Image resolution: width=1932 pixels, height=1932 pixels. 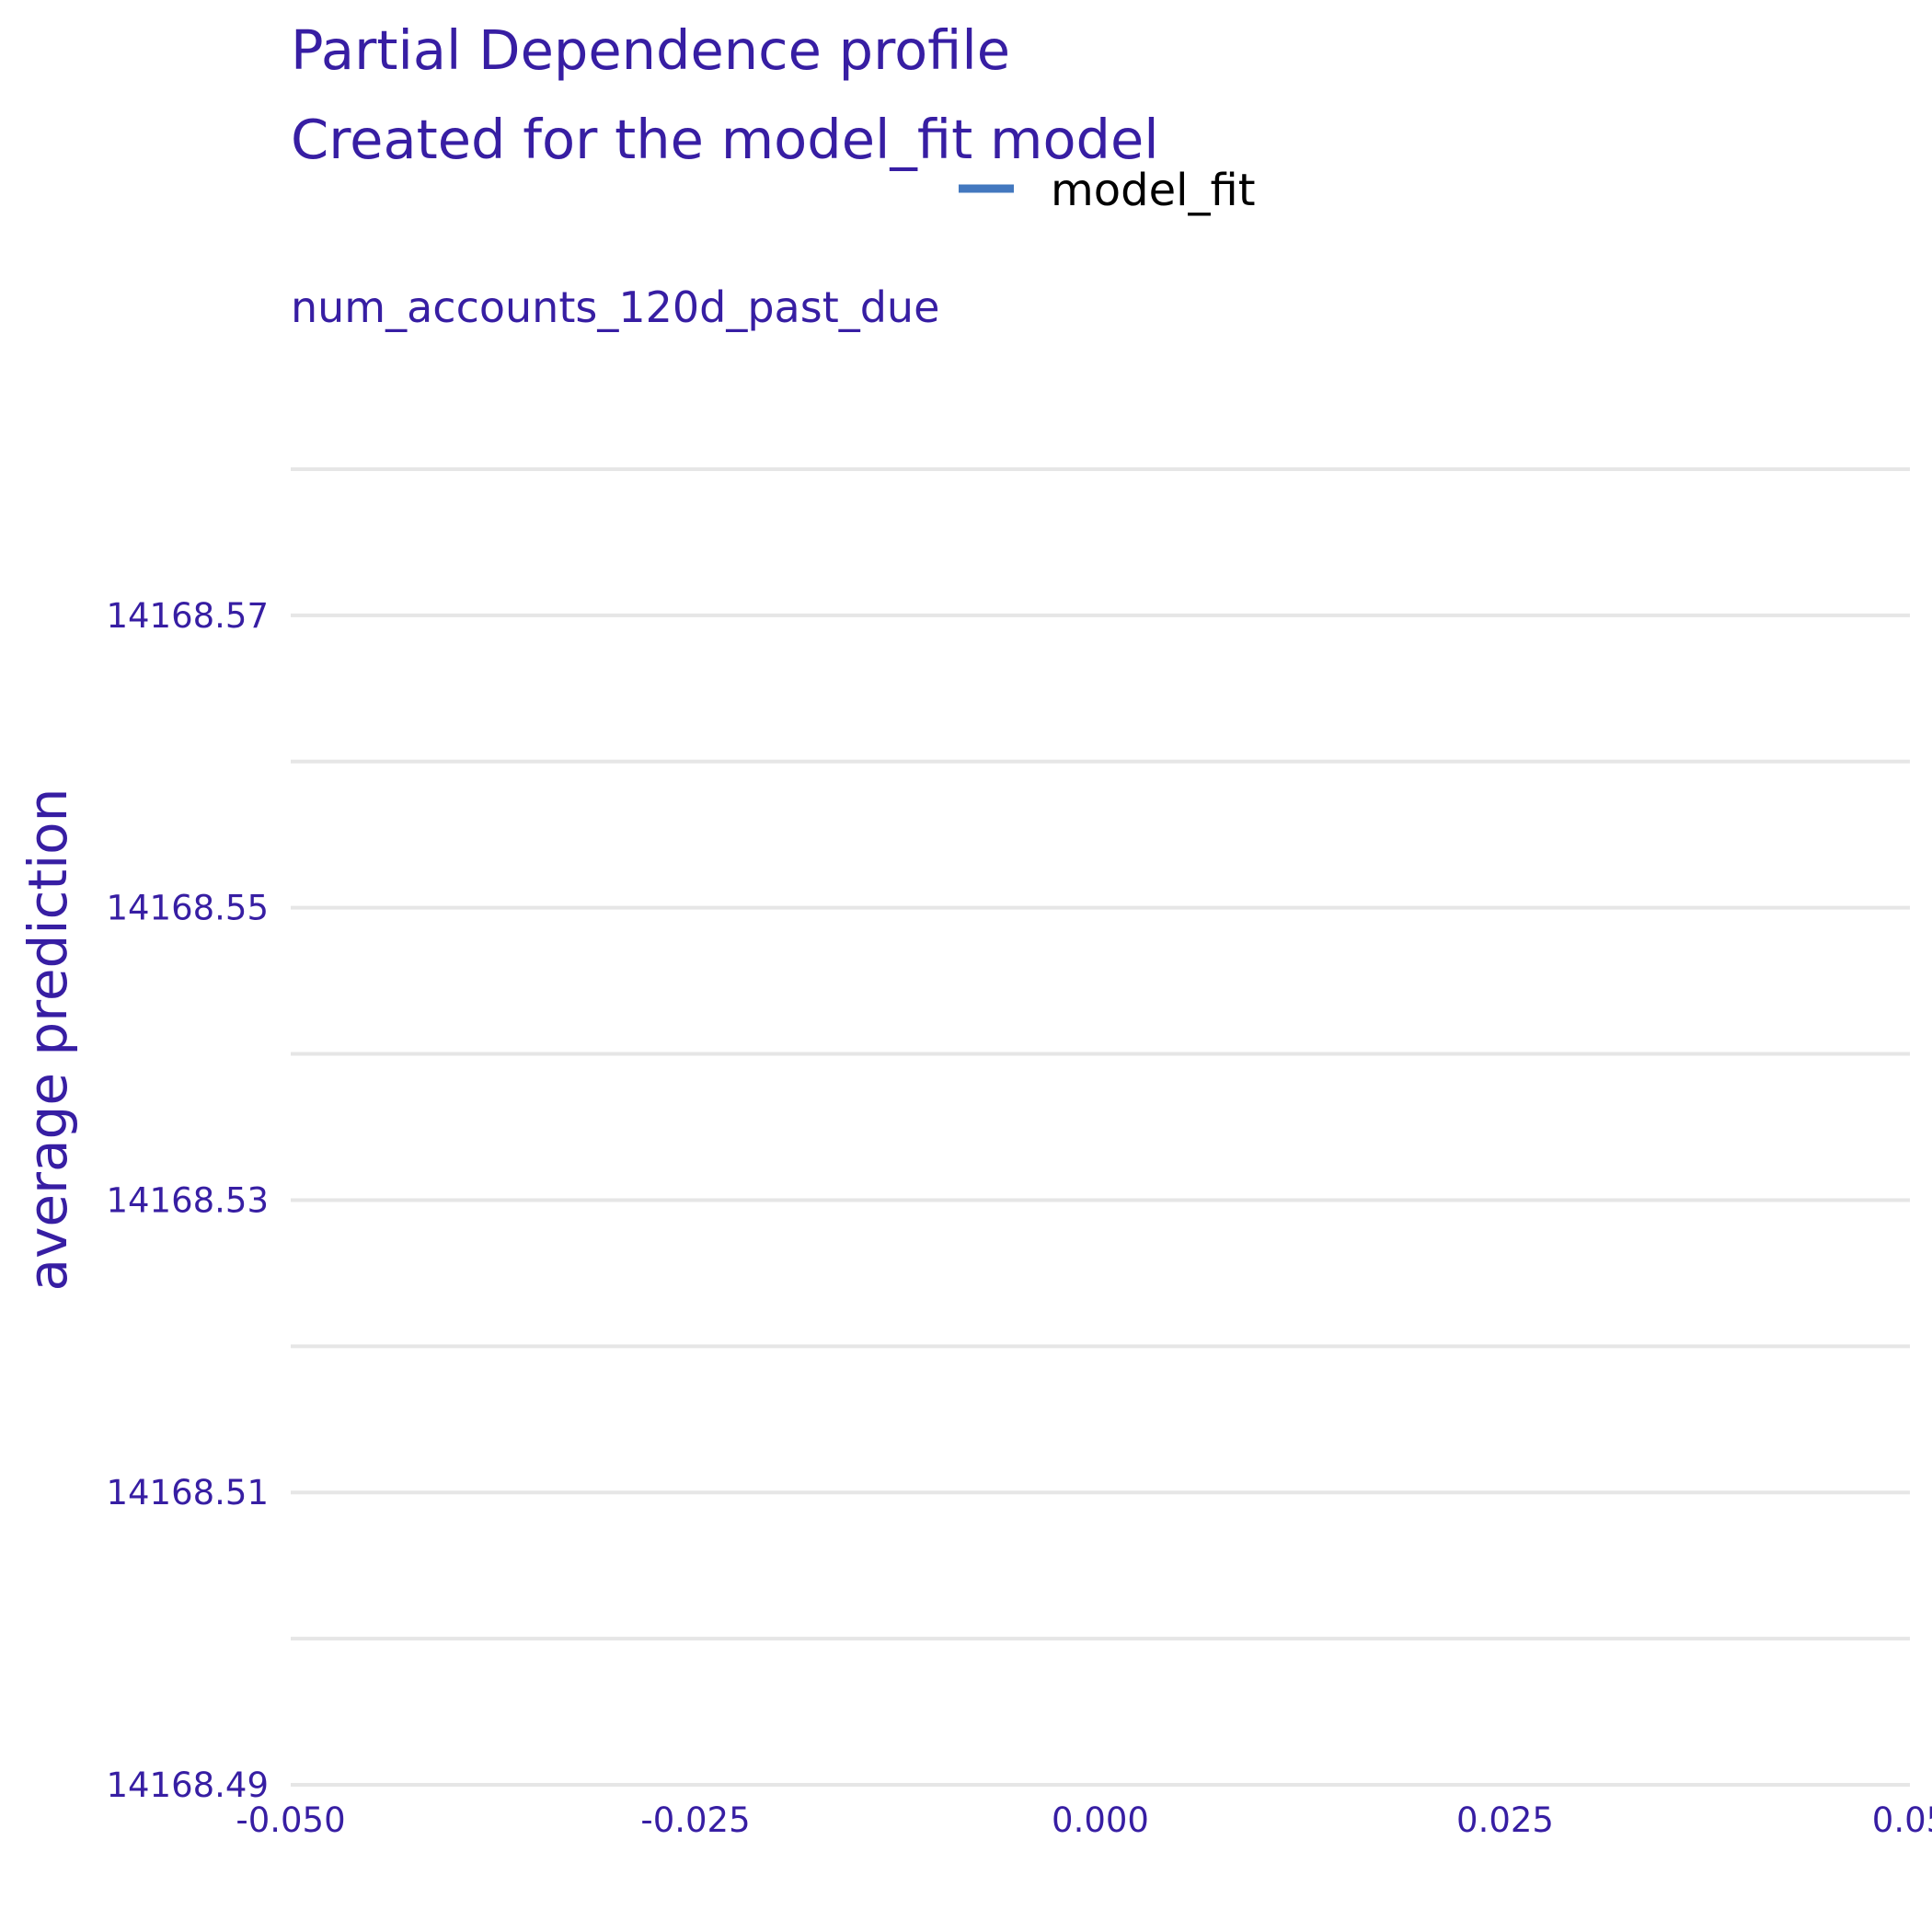 I want to click on y-tick-label: 14168.53, so click(x=187, y=1200).